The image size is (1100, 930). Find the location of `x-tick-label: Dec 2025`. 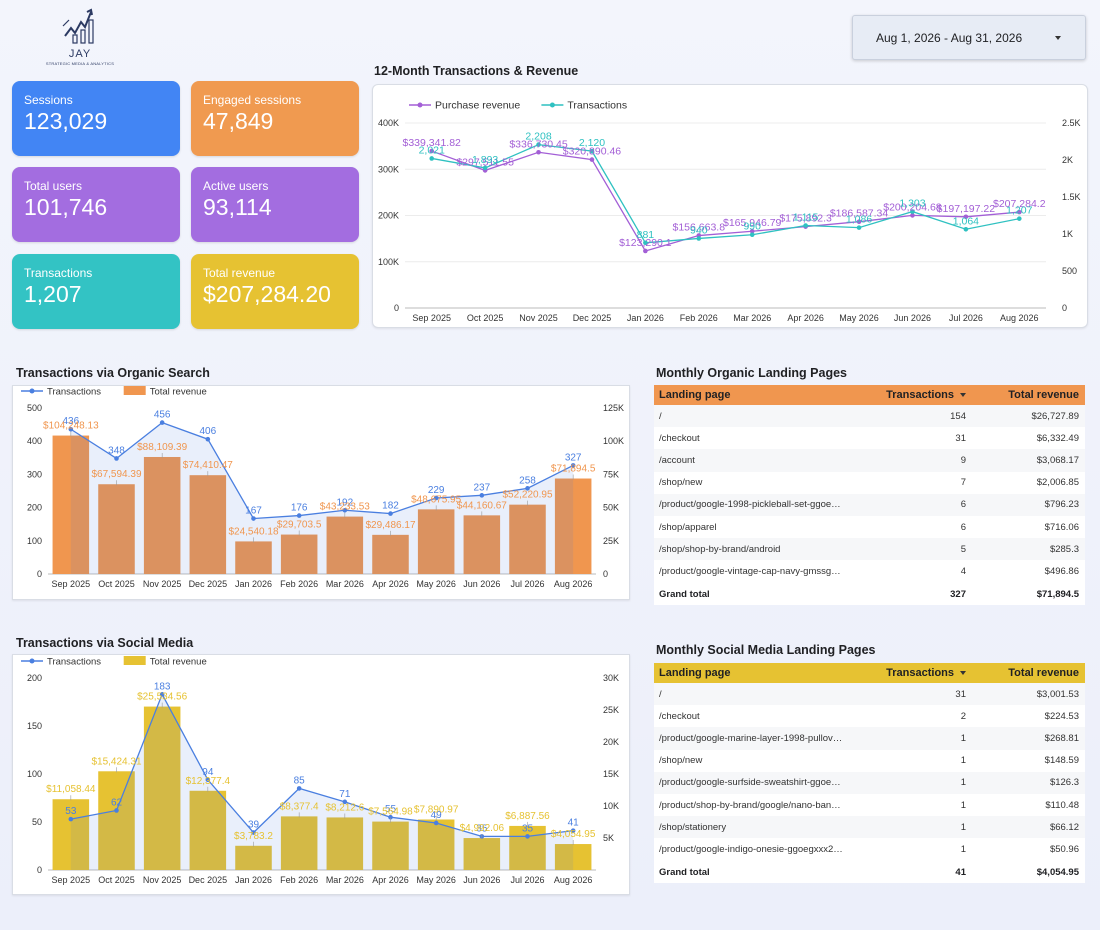

x-tick-label: Dec 2025 is located at coordinates (592, 318).